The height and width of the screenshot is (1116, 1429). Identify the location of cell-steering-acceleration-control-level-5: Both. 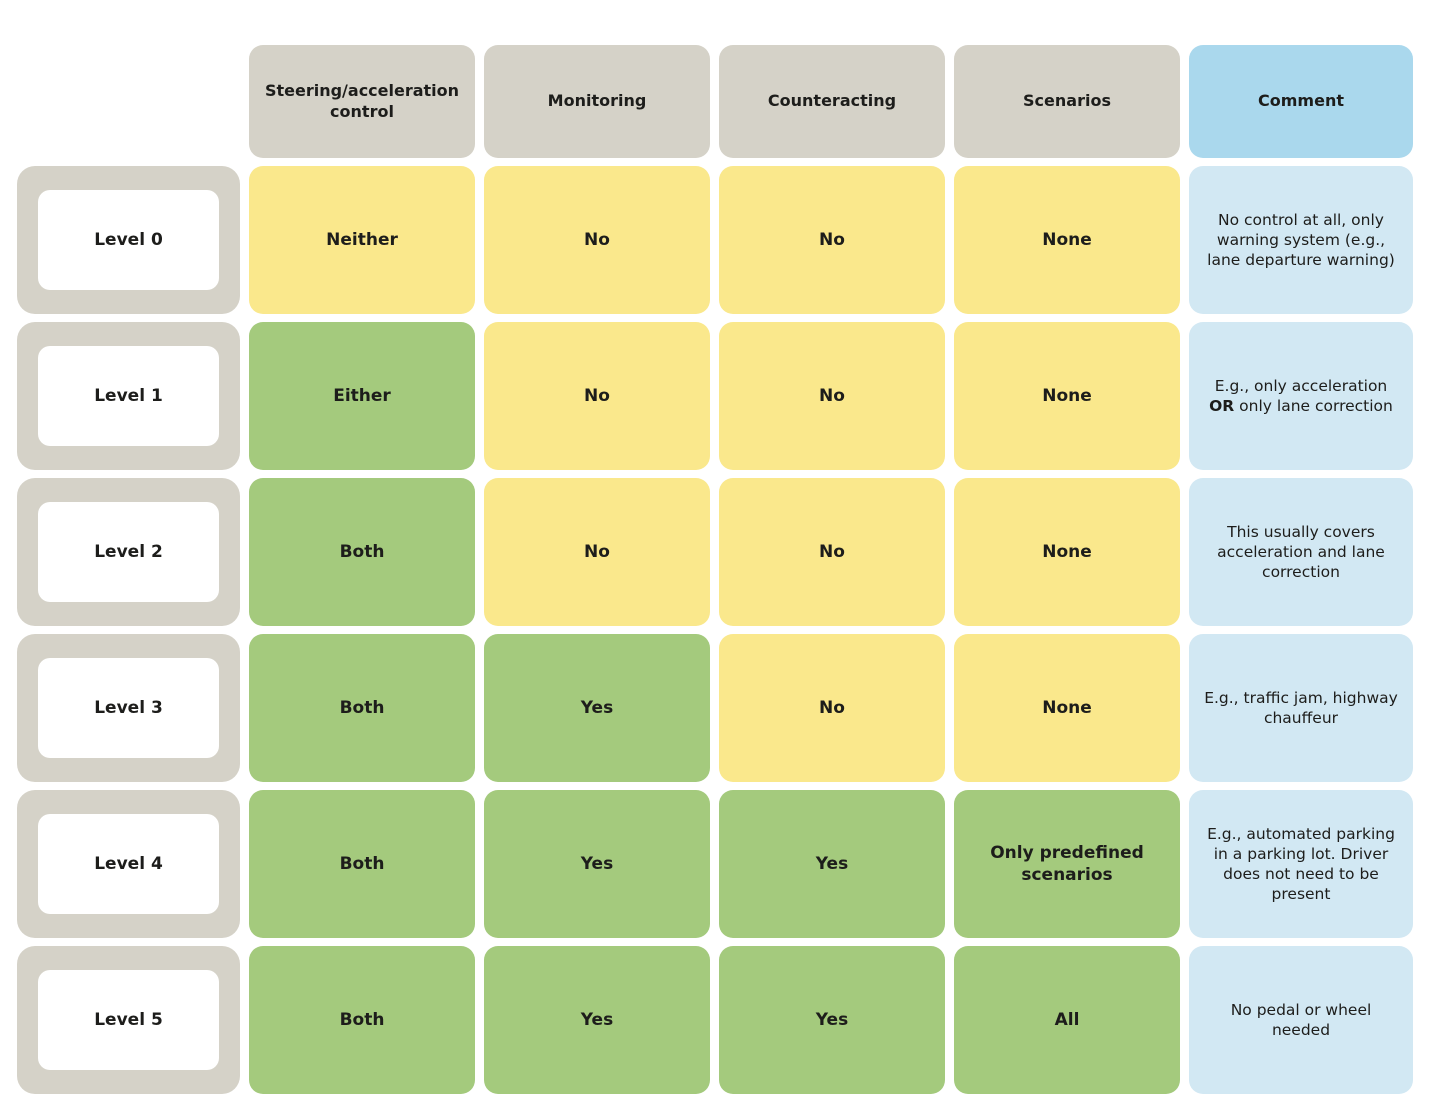
(362, 1020).